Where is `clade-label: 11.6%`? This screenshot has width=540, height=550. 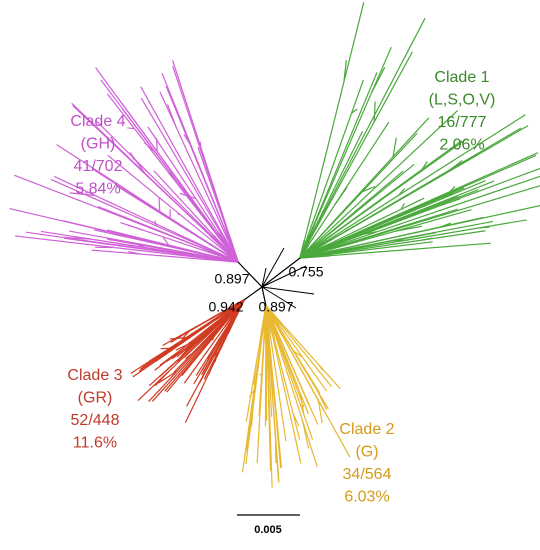 clade-label: 11.6% is located at coordinates (95, 443).